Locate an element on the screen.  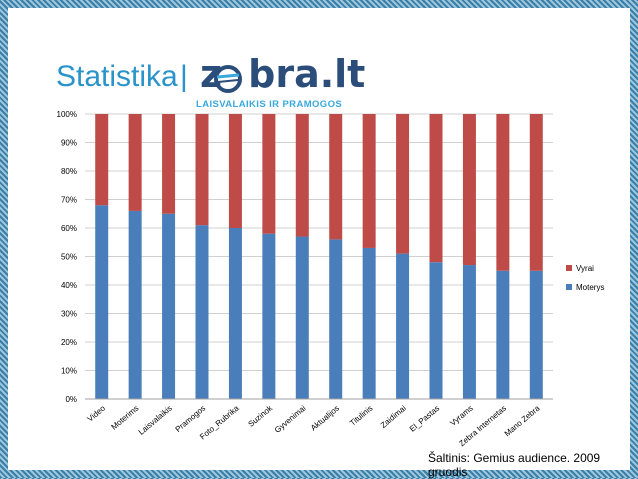
x-tick-label: Vyrams is located at coordinates (461, 416).